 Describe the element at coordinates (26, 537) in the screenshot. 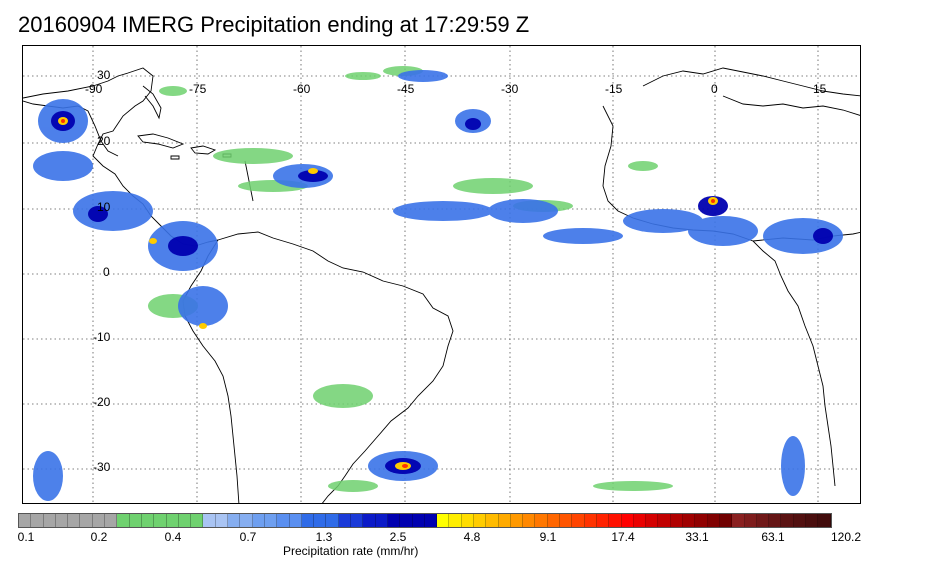

I see `colorbar-tick: 0.1` at that location.